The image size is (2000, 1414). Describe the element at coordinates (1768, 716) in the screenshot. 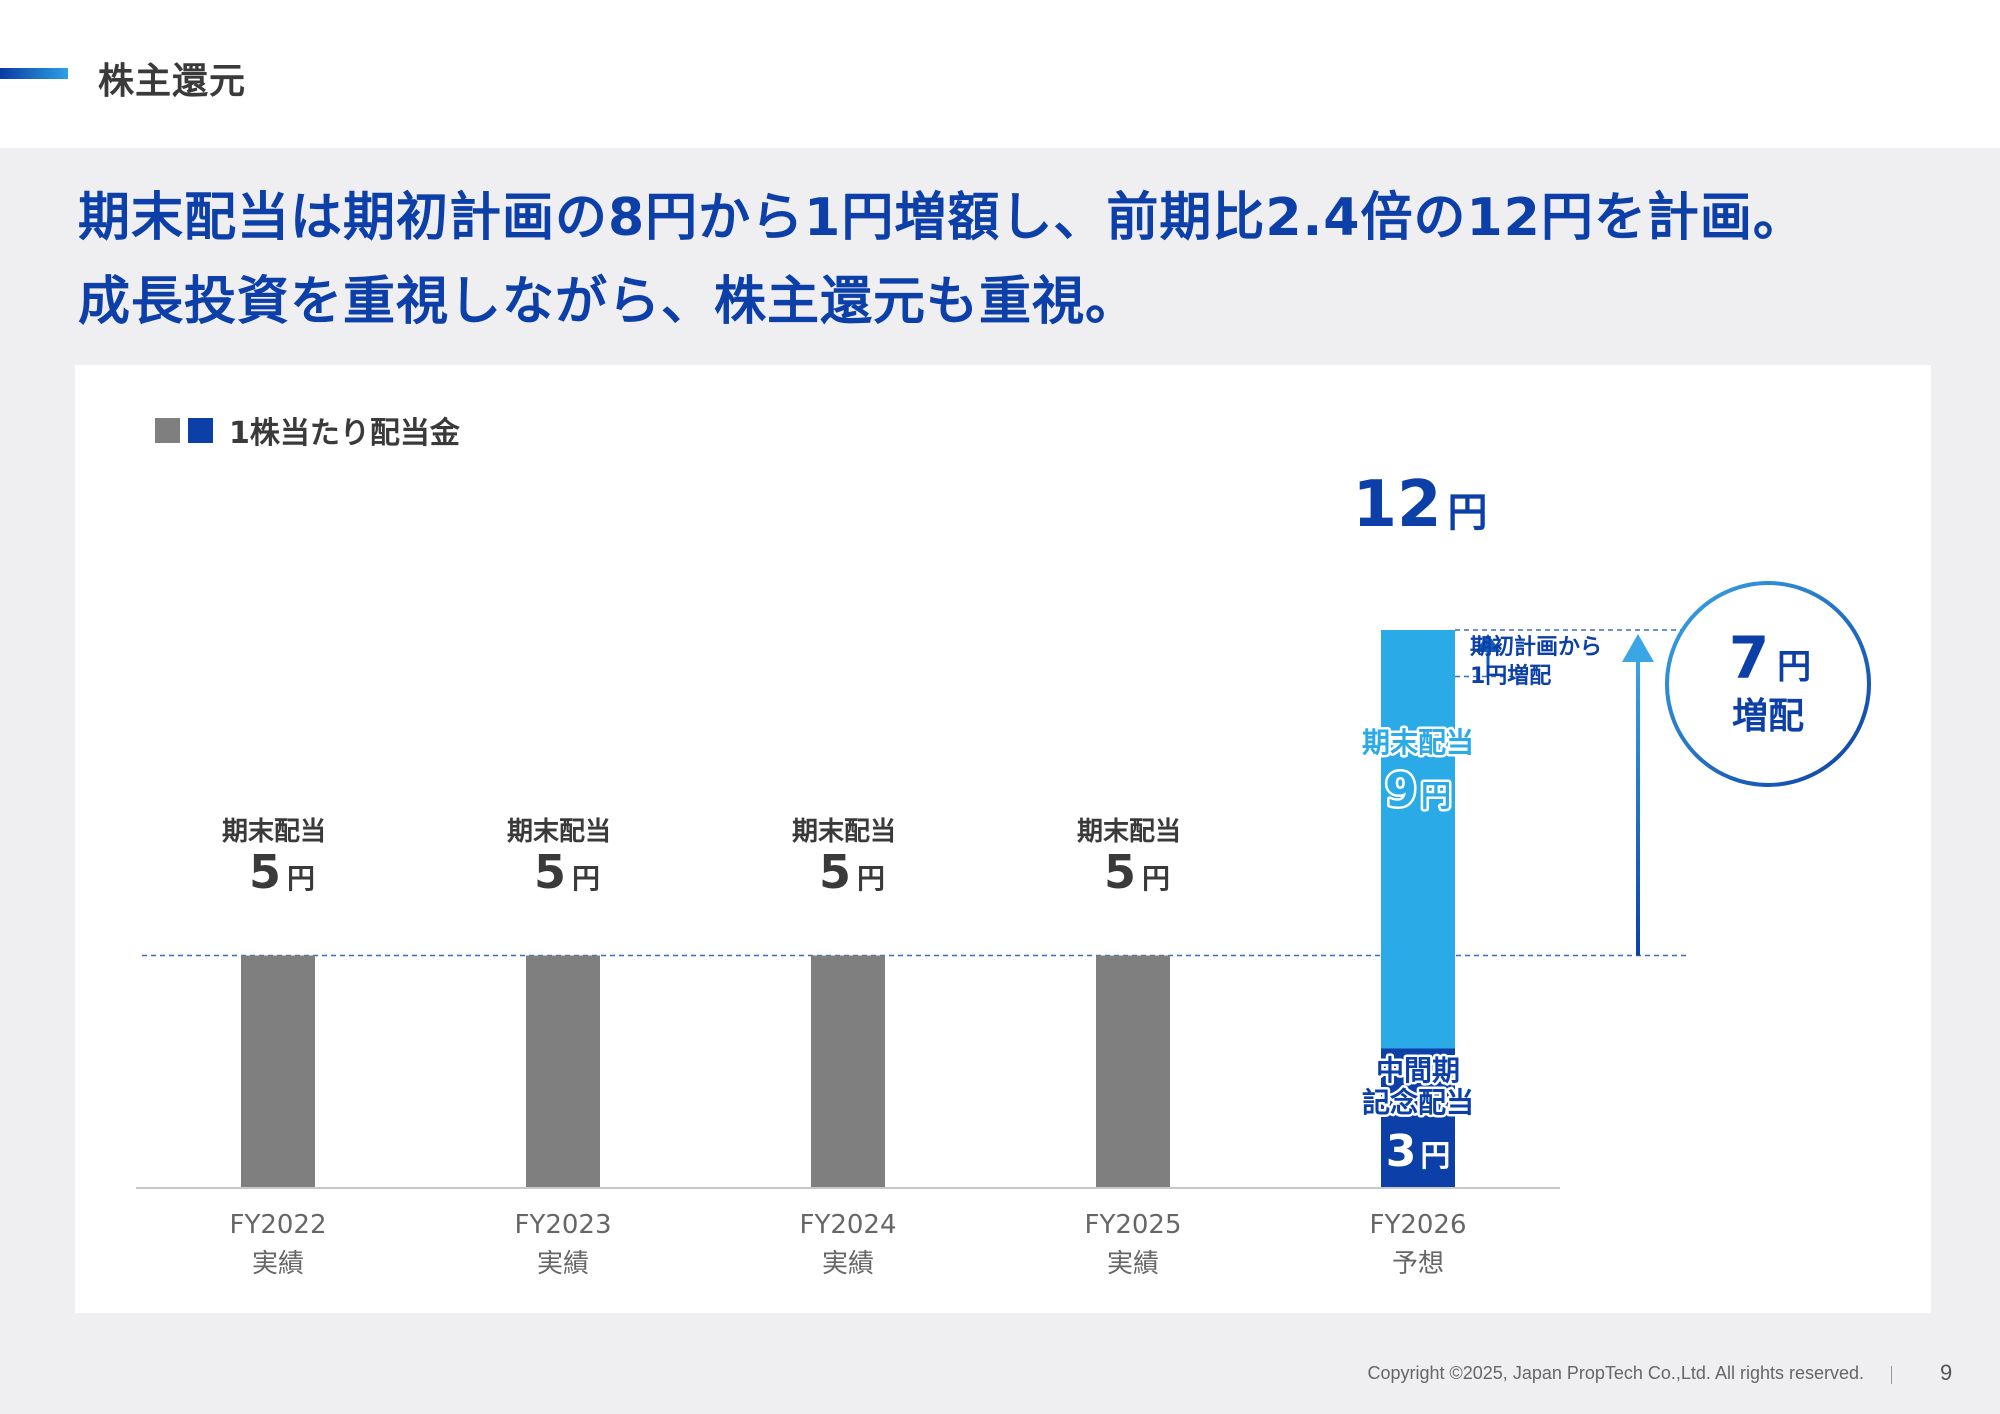

I see `increase-badge-label: 増配` at that location.